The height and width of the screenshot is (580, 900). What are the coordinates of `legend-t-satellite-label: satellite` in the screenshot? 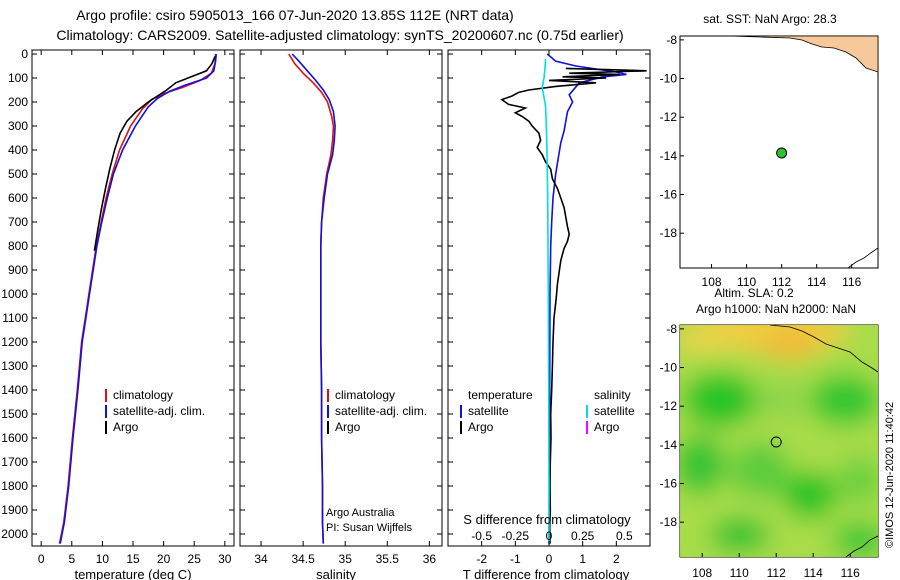 It's located at (488, 411).